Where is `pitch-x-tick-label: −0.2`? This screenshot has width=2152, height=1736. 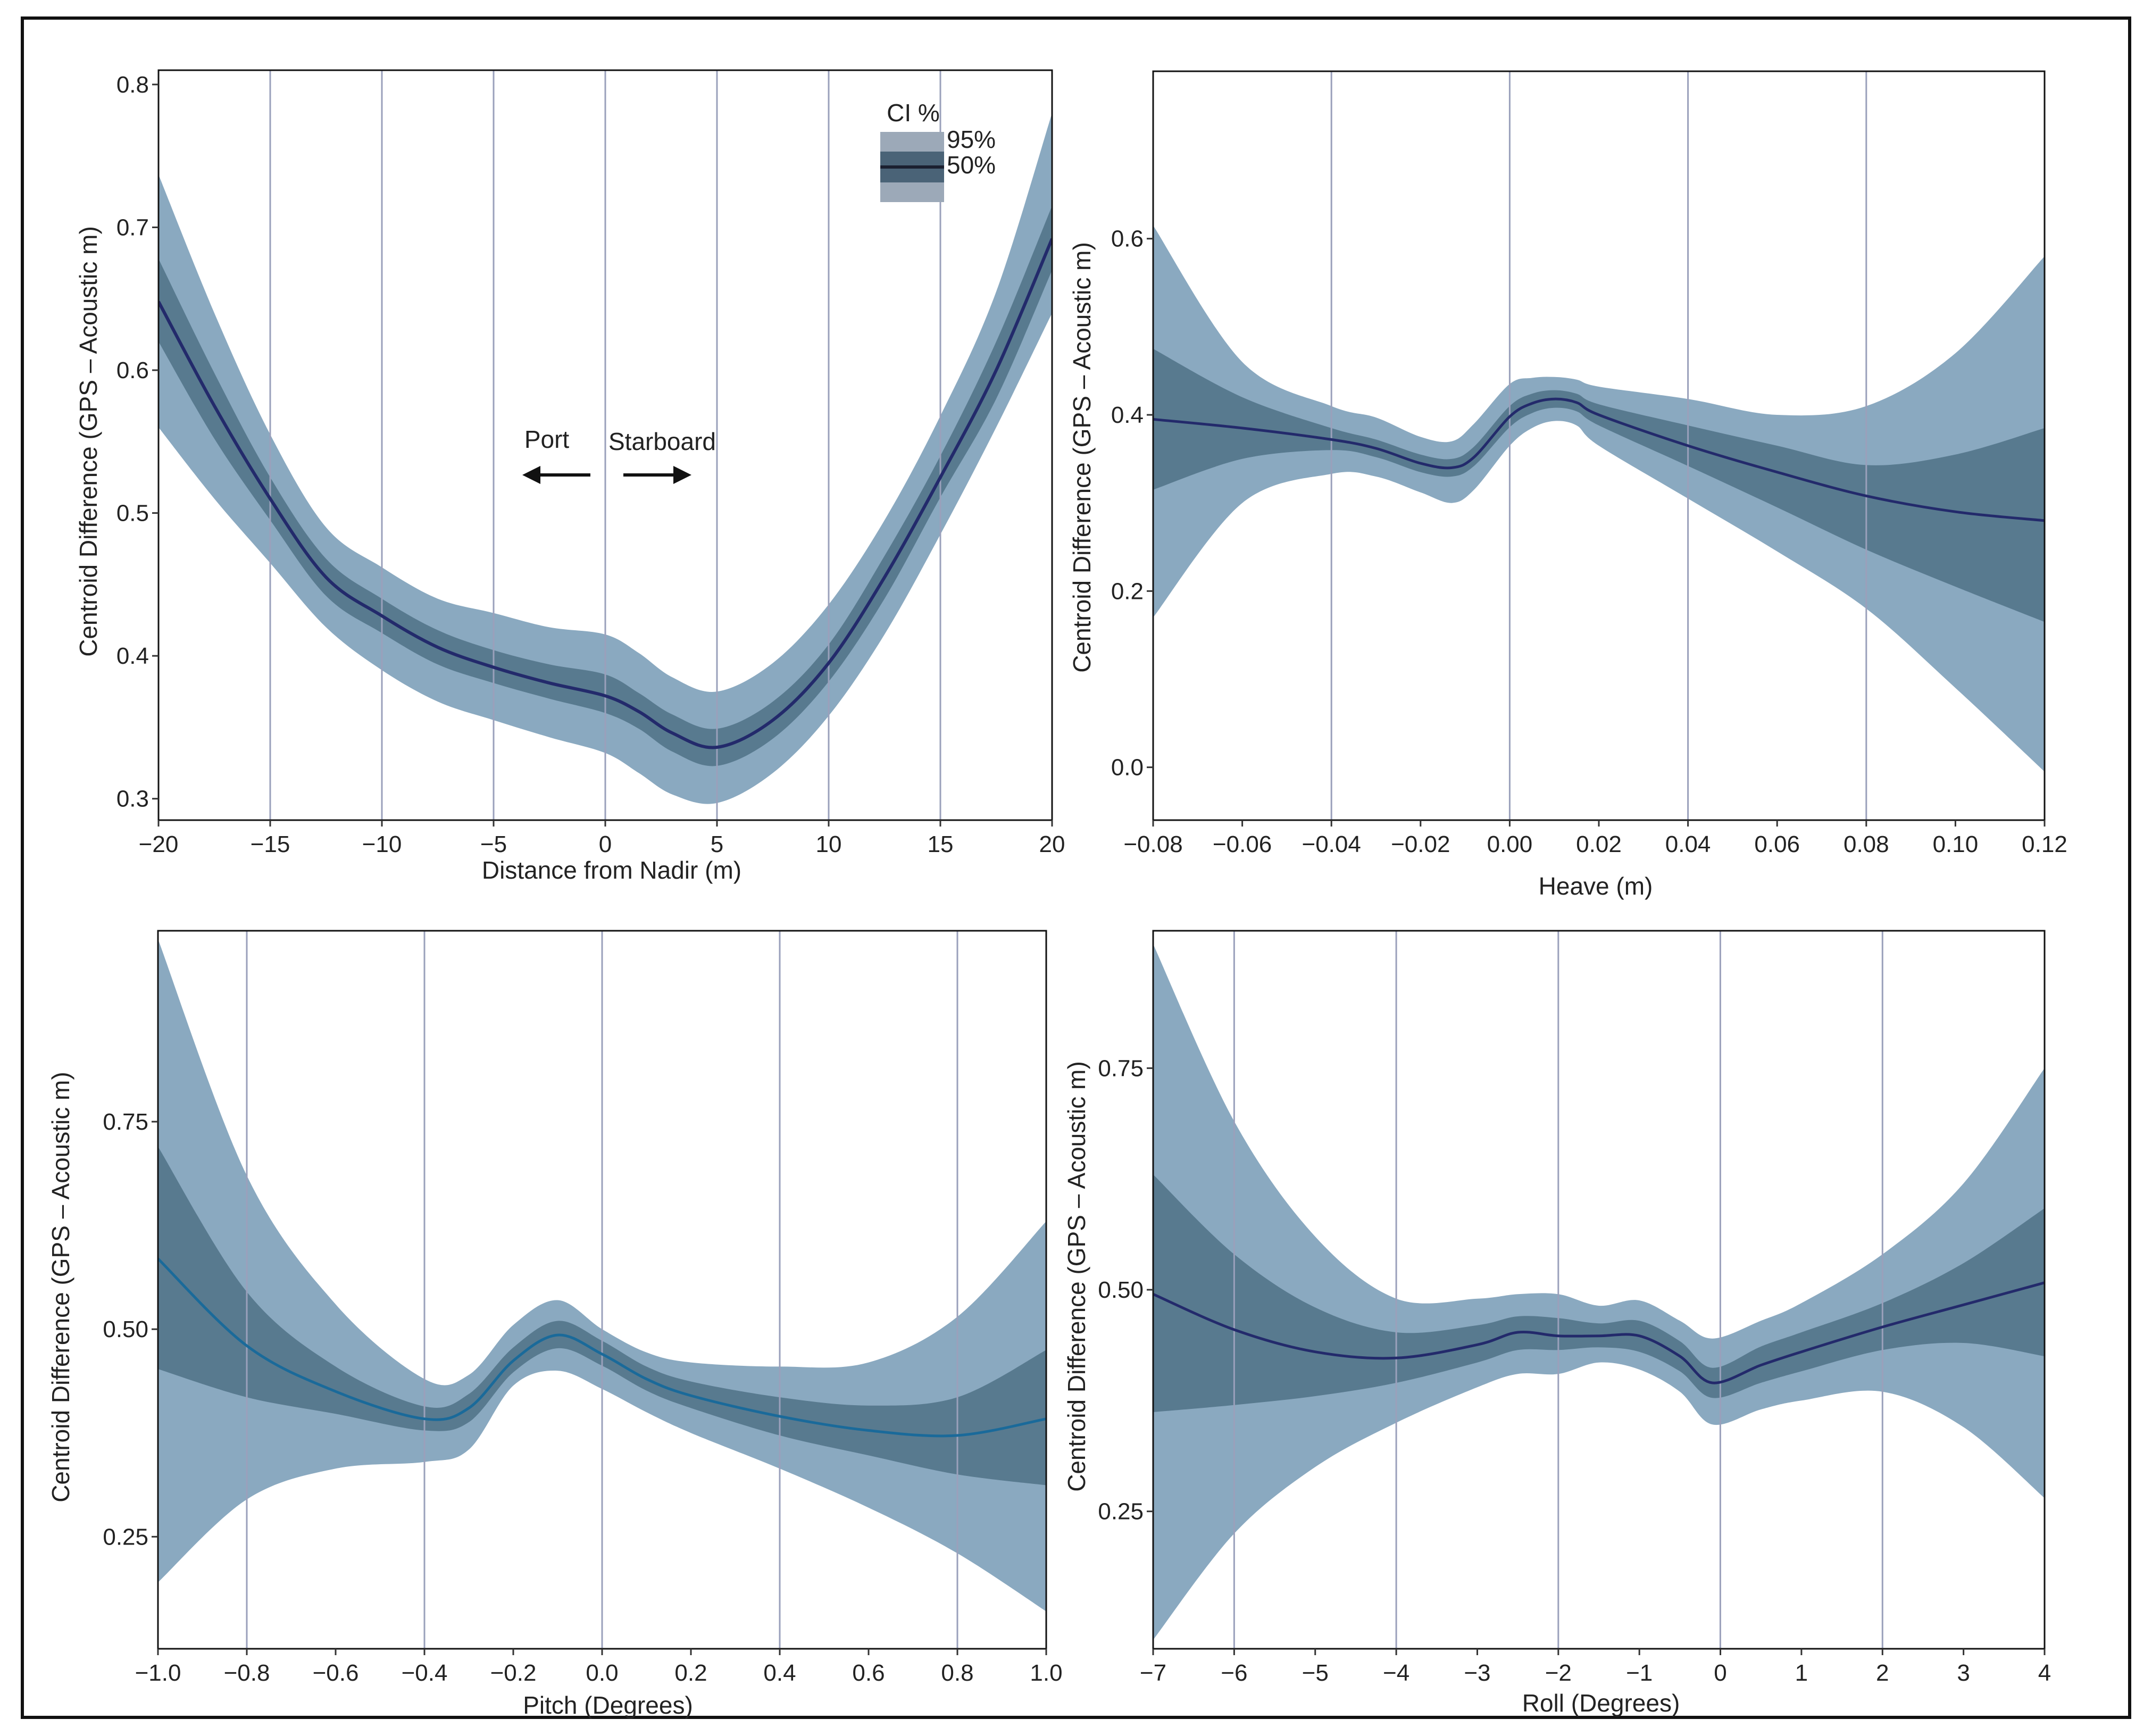 pitch-x-tick-label: −0.2 is located at coordinates (513, 1673).